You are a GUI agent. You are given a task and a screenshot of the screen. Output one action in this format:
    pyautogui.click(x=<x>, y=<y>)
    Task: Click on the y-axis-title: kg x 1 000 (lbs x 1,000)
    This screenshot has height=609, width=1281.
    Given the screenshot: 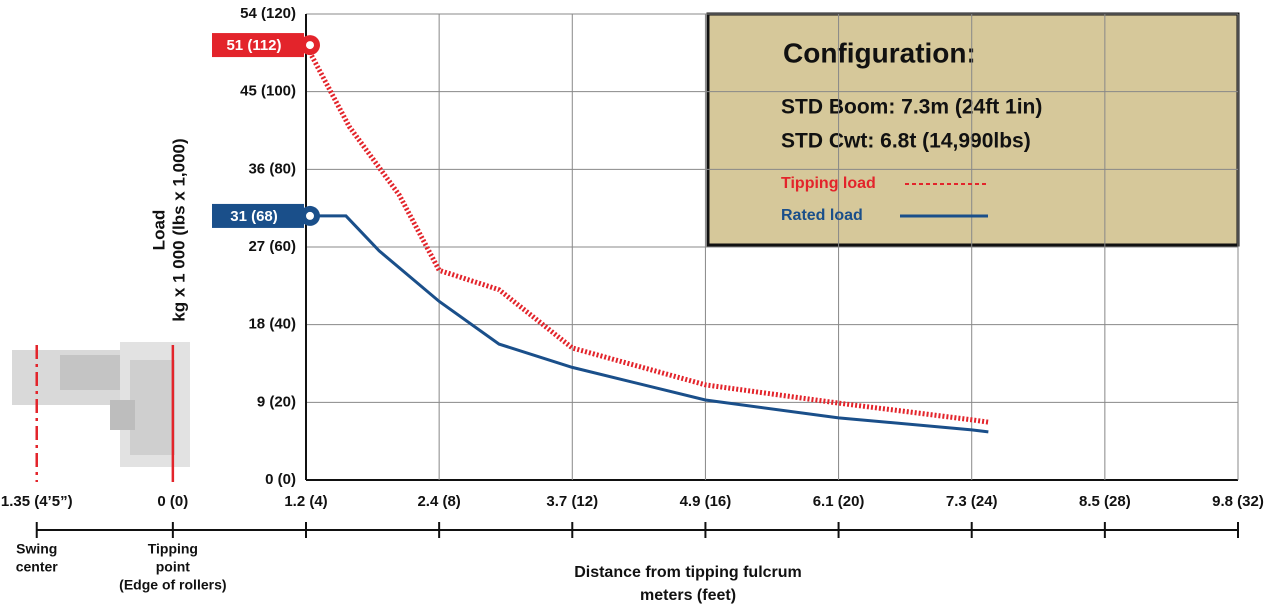 What is the action you would take?
    pyautogui.click(x=178, y=229)
    